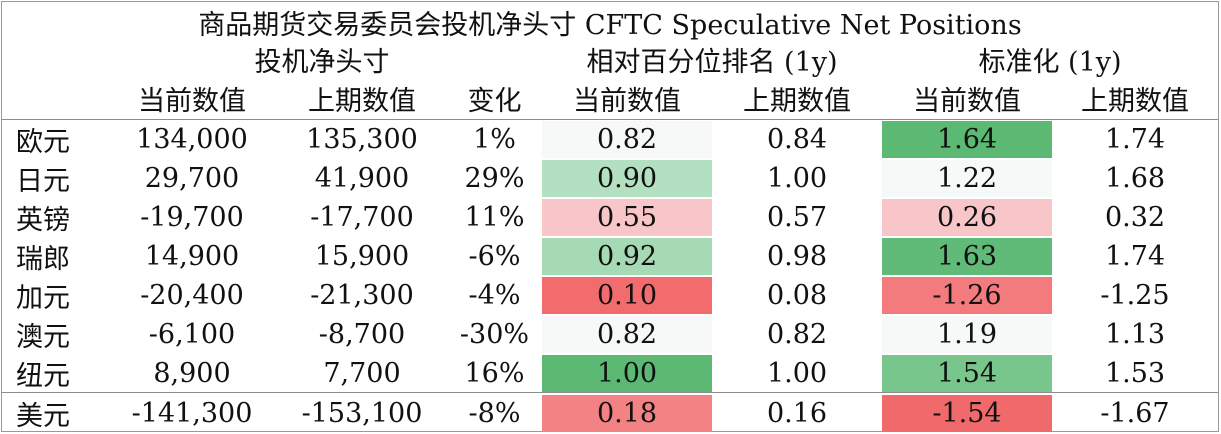 The image size is (1221, 434). Describe the element at coordinates (362, 101) in the screenshot. I see `col-net-previous: 上期数值` at that location.